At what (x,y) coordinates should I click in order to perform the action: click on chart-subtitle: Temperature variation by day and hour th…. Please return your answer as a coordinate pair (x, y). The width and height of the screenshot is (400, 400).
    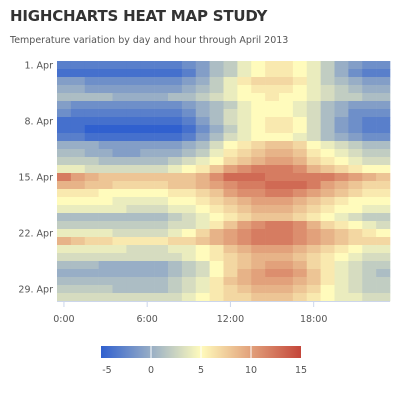
    Looking at the image, I should click on (149, 40).